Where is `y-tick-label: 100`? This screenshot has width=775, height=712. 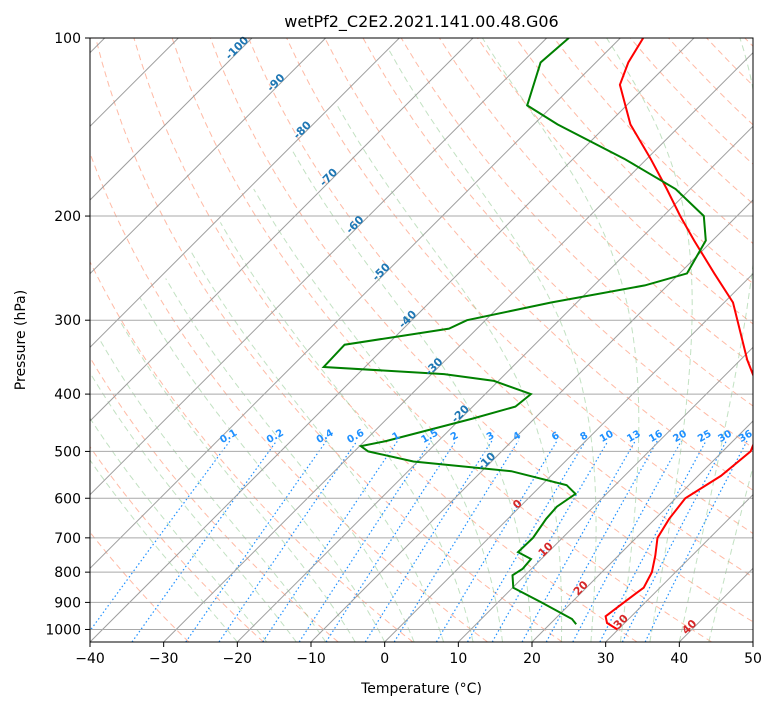 y-tick-label: 100 is located at coordinates (67, 39).